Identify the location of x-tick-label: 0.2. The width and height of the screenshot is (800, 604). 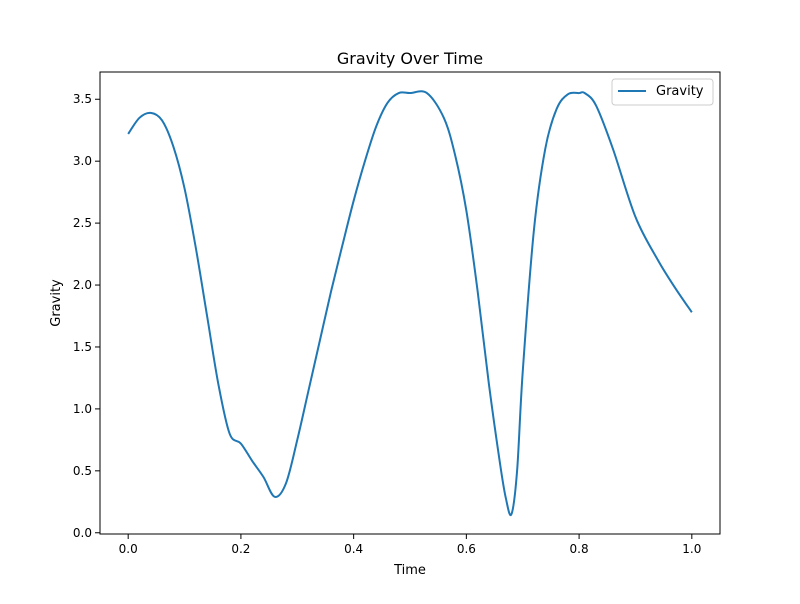
(240, 549).